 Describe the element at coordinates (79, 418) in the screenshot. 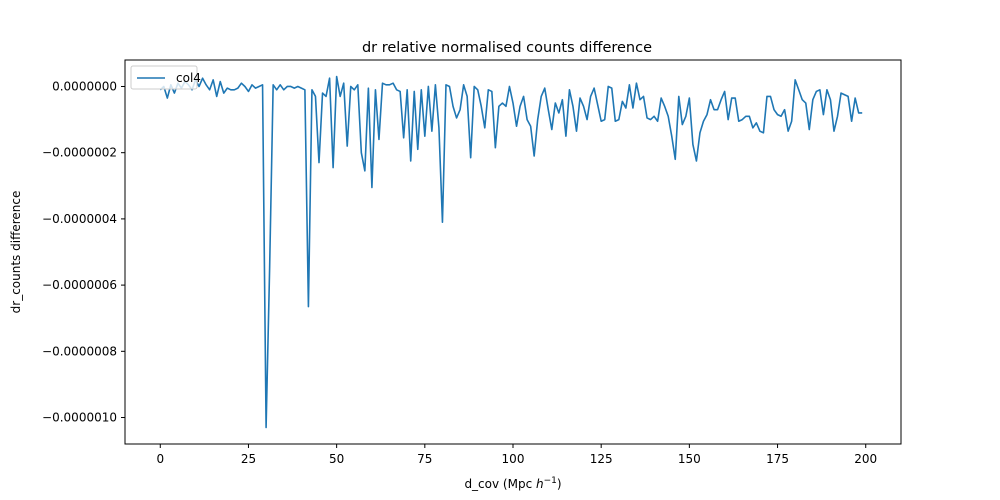

I see `y-tick-label: −0.0000010` at that location.